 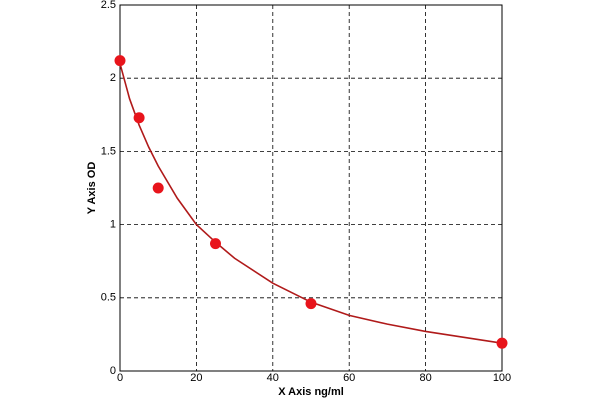 What do you see at coordinates (502, 378) in the screenshot?
I see `x-tick-label: 100` at bounding box center [502, 378].